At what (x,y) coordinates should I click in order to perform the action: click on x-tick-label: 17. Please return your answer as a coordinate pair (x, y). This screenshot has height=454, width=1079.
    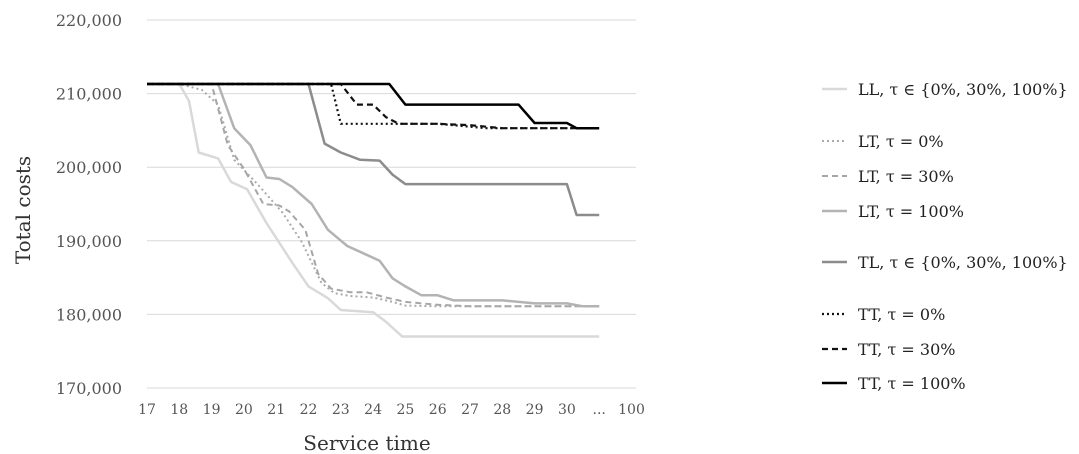
    Looking at the image, I should click on (147, 410).